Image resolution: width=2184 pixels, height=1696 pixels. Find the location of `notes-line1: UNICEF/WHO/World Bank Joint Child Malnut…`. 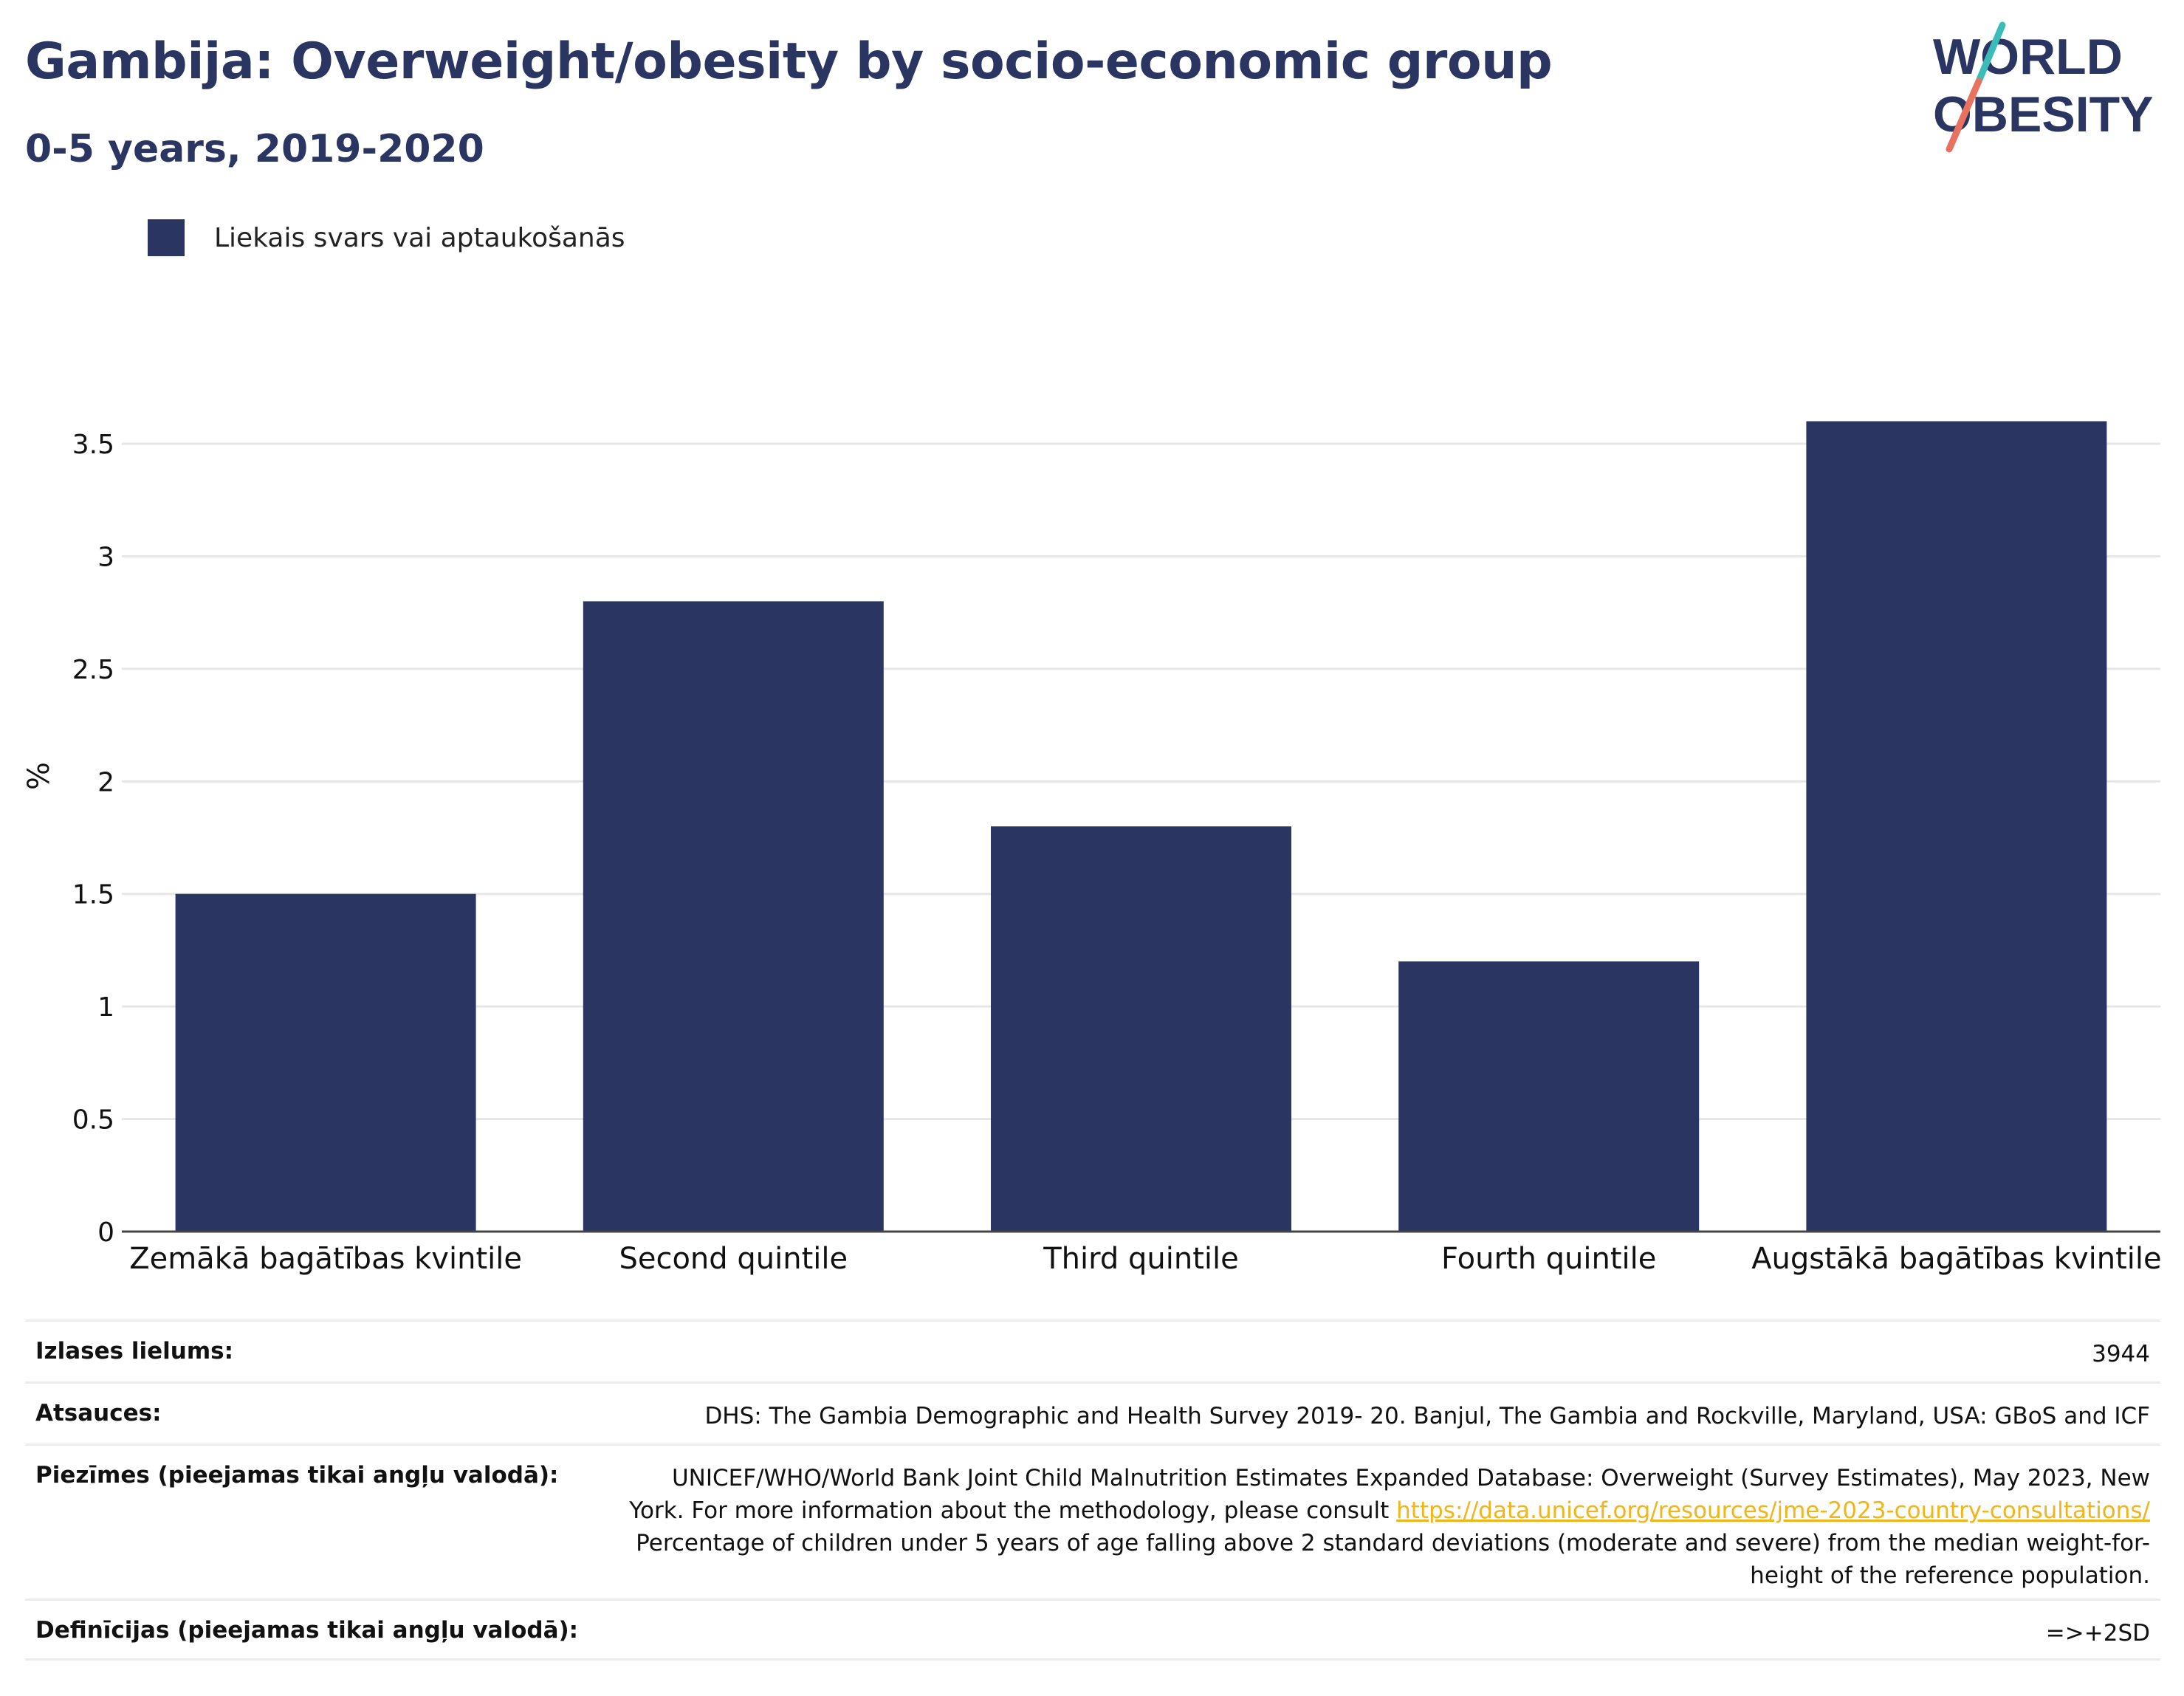

notes-line1: UNICEF/WHO/World Bank Joint Child Malnut… is located at coordinates (1410, 1478).